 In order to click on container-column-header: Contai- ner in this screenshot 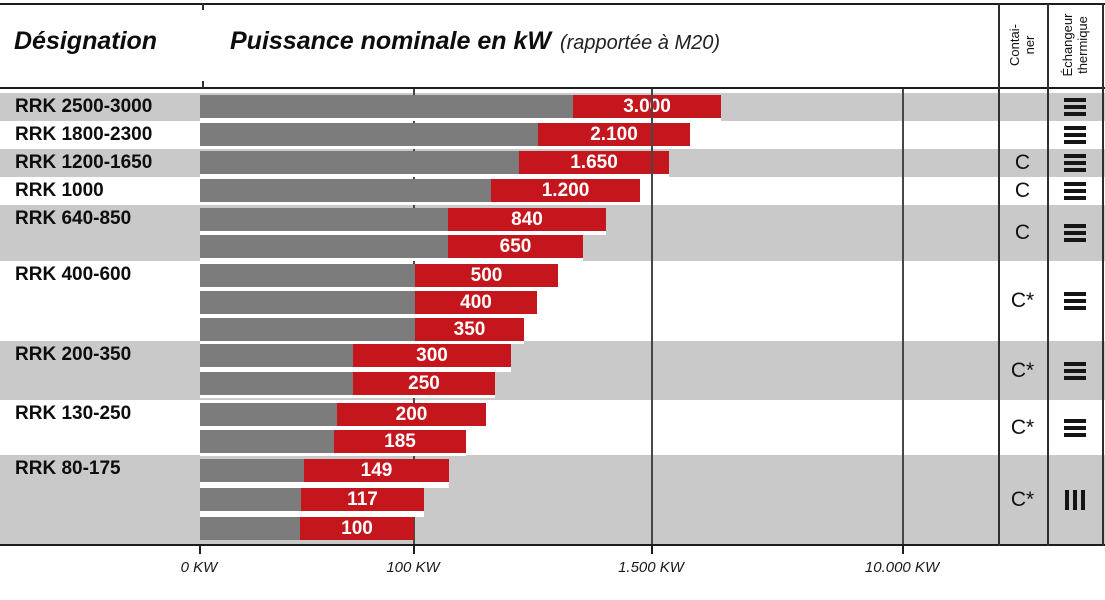, I will do `click(1022, 45)`.